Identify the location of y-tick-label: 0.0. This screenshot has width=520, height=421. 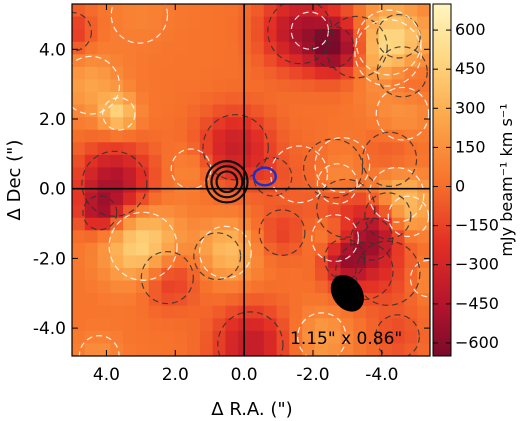
(52, 190).